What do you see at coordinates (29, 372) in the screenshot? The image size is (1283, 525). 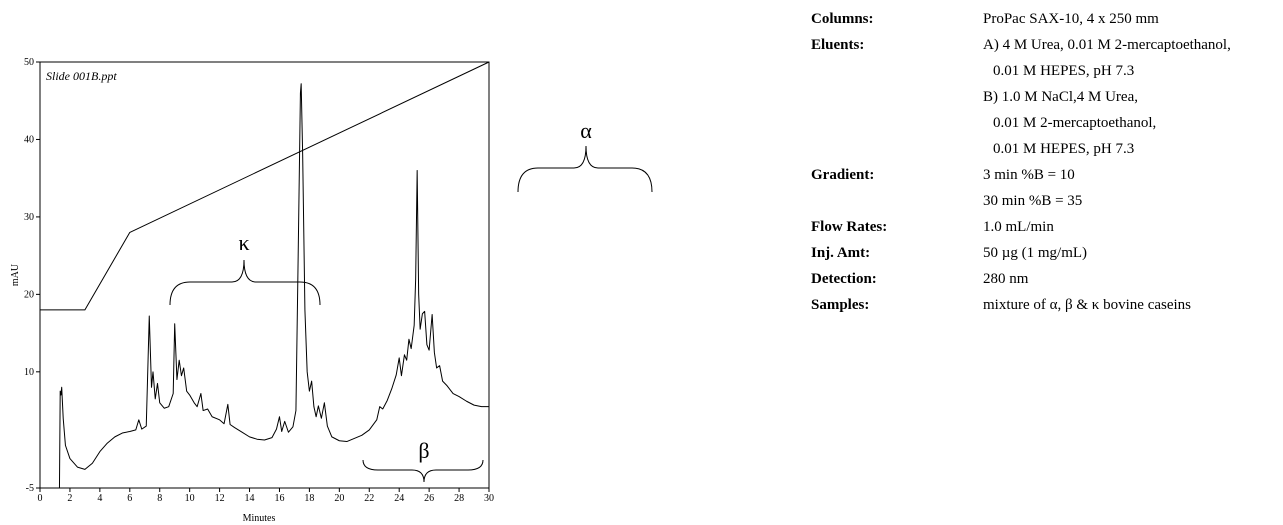 I see `y-tick-label: 10` at bounding box center [29, 372].